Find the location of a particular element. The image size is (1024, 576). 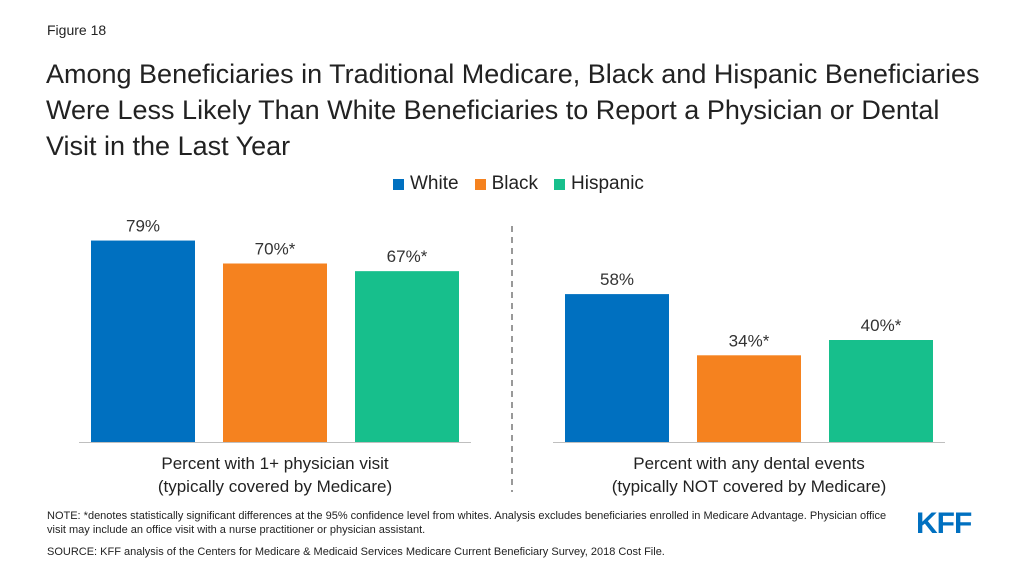

data-label-white-group-2: 58% is located at coordinates (617, 279).